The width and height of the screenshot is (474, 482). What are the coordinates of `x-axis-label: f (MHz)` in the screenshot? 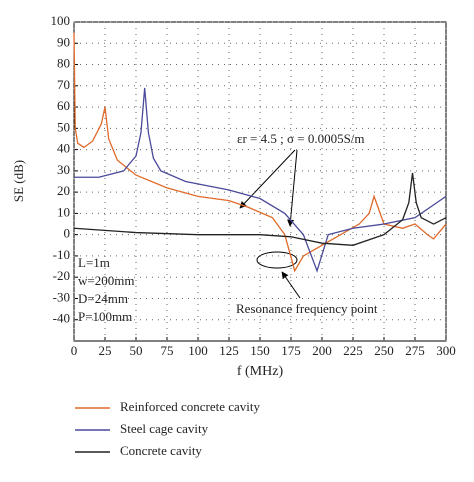 It's located at (260, 371).